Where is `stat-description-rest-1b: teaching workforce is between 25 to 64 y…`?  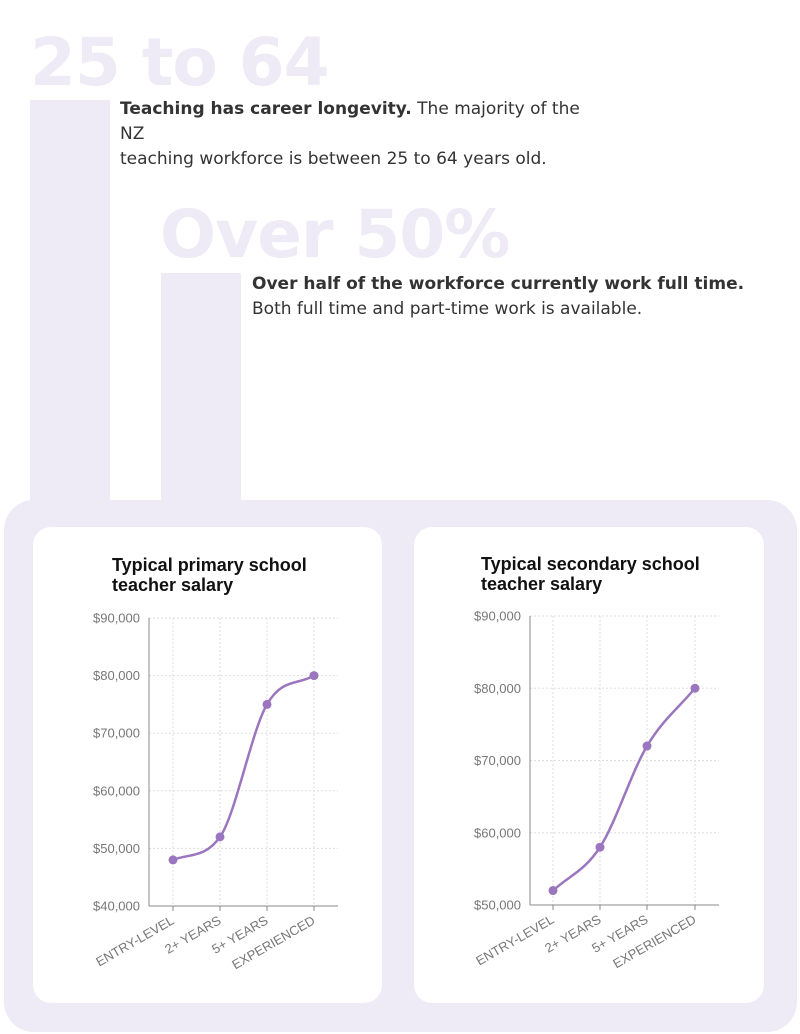 stat-description-rest-1b: teaching workforce is between 25 to 64 y… is located at coordinates (333, 159).